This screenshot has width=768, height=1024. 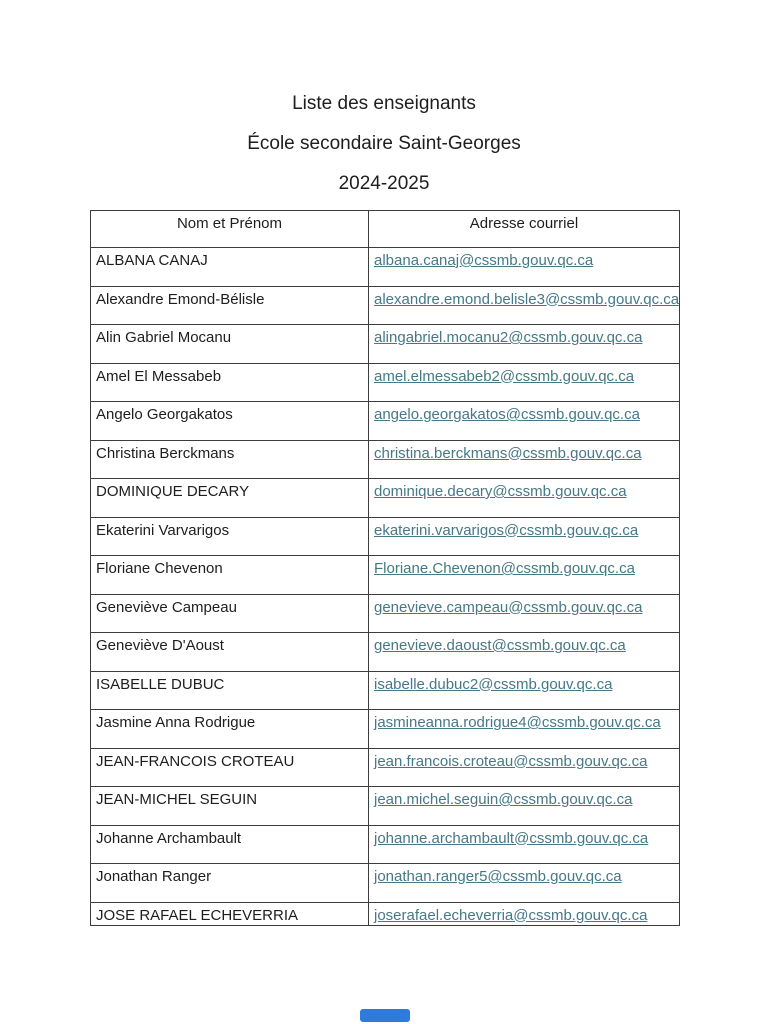 I want to click on teacher-email-link: alingabriel.mocanu2@cssmb.gouv.qc.ca, so click(x=508, y=337).